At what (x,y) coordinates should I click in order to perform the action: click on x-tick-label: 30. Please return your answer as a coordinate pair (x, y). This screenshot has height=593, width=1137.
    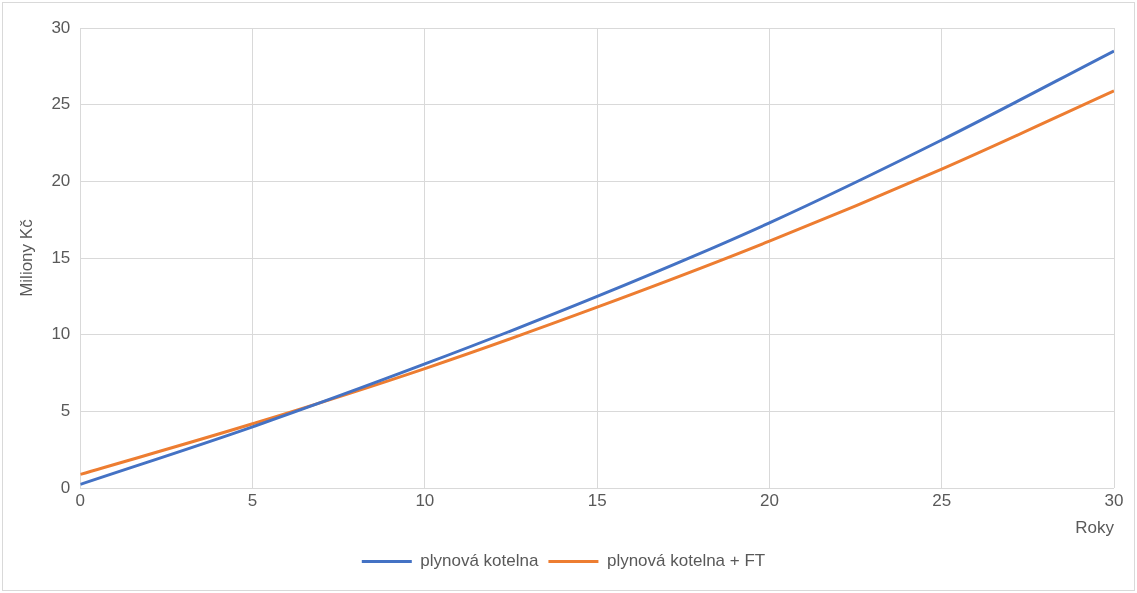
    Looking at the image, I should click on (1114, 501).